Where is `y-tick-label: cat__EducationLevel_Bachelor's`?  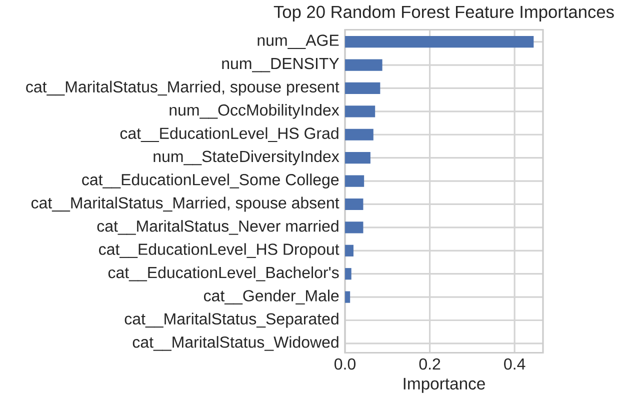 y-tick-label: cat__EducationLevel_Bachelor's is located at coordinates (223, 274).